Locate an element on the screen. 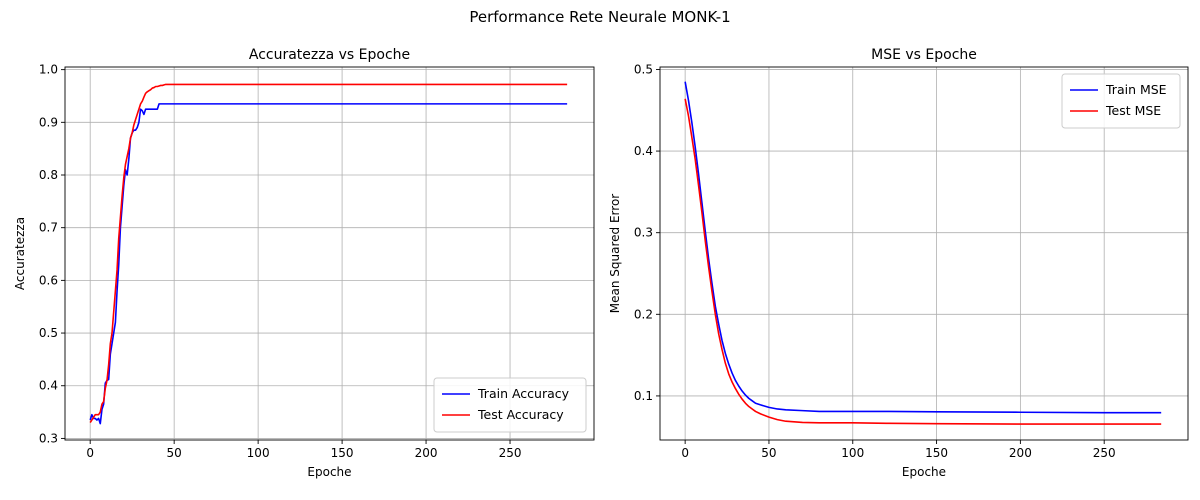 This screenshot has width=1200, height=500. accuracy-x-tick-label: 250 is located at coordinates (510, 453).